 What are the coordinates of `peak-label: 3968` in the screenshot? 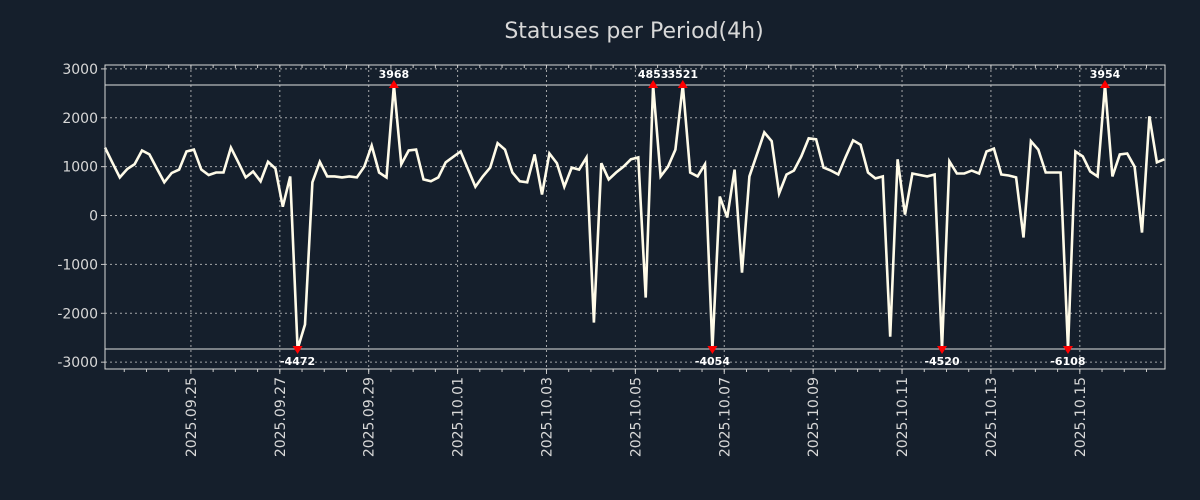 It's located at (394, 74).